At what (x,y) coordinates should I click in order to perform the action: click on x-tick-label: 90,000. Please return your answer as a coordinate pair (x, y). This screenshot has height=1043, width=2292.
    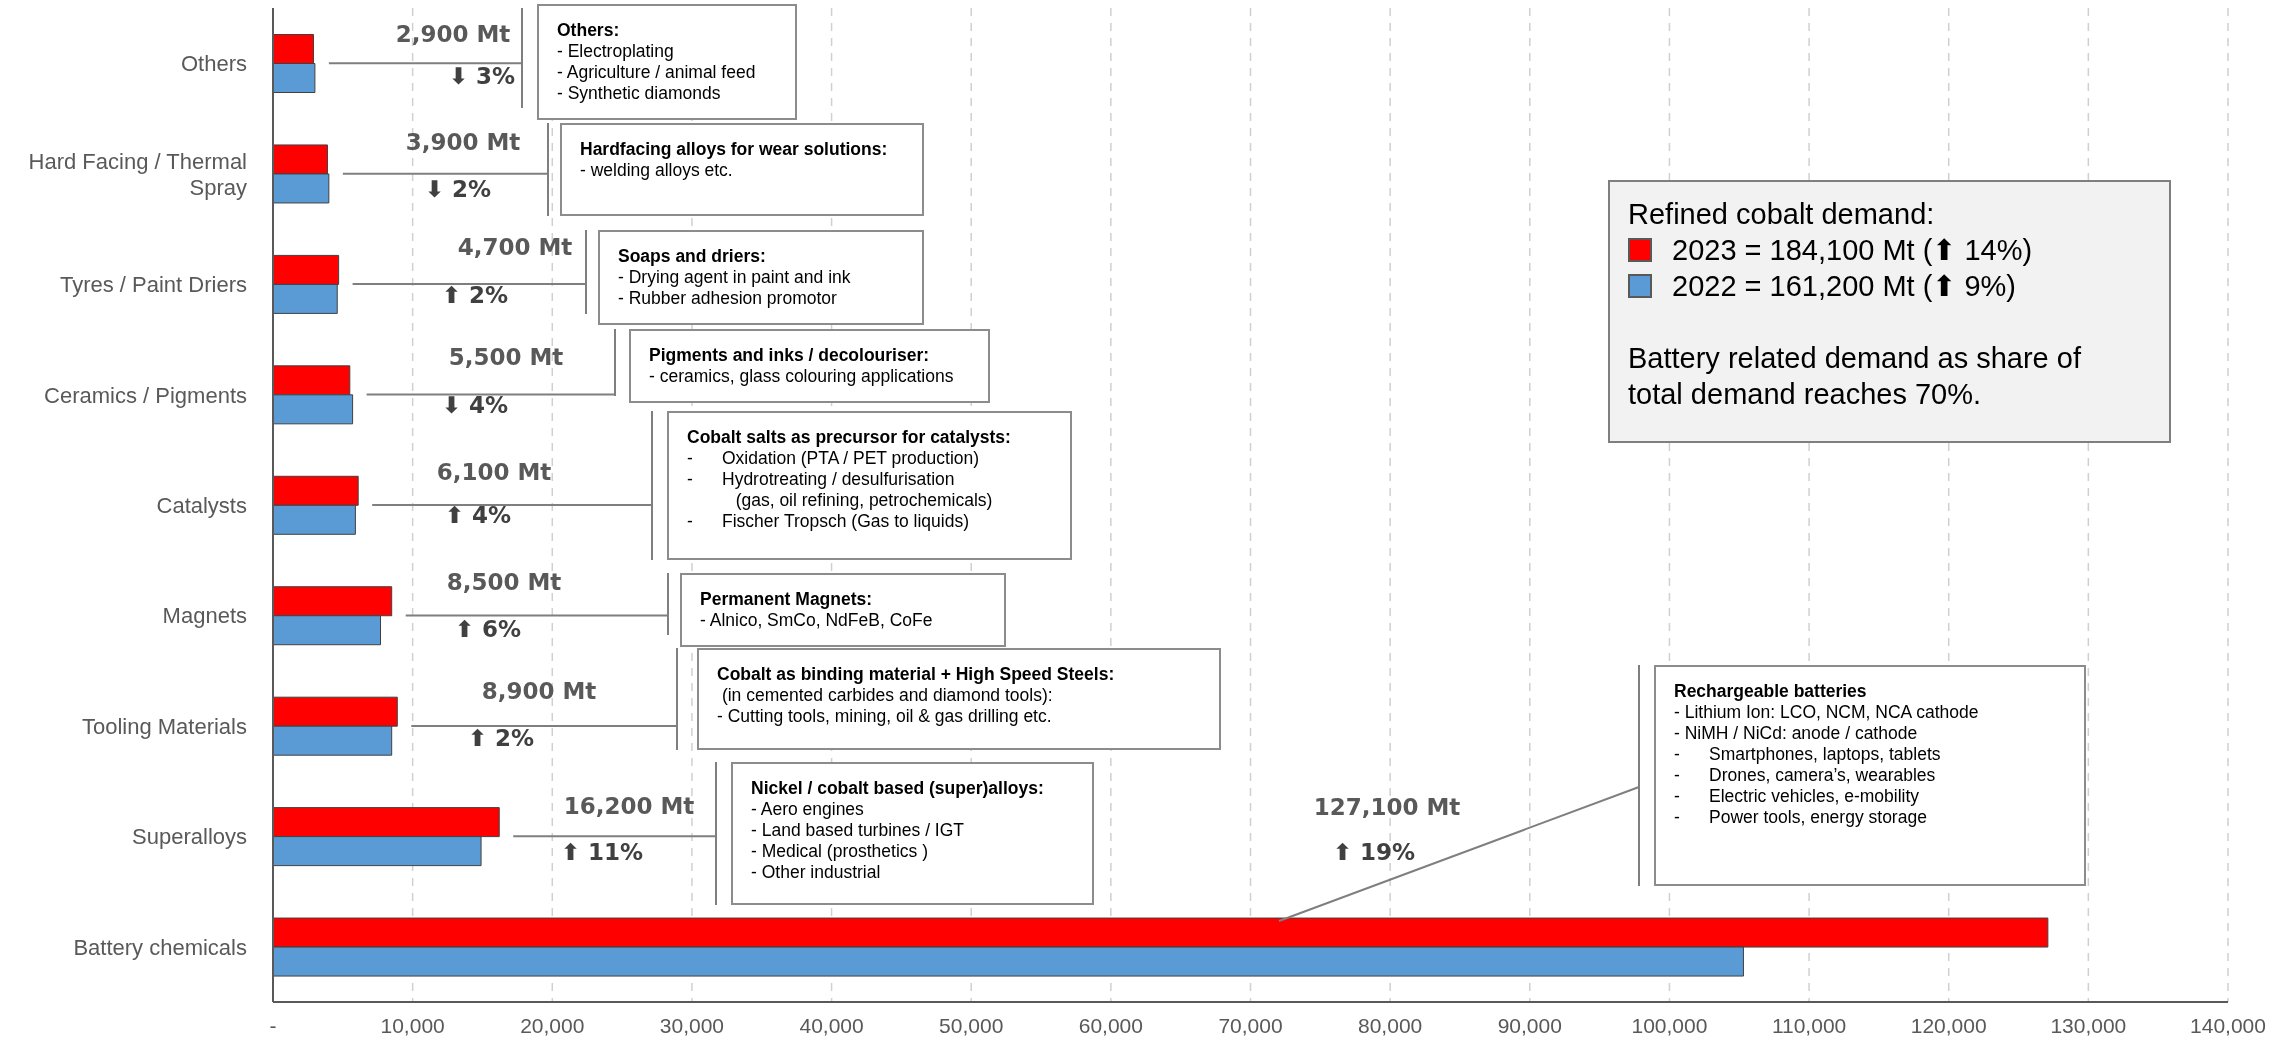
    Looking at the image, I should click on (1529, 1025).